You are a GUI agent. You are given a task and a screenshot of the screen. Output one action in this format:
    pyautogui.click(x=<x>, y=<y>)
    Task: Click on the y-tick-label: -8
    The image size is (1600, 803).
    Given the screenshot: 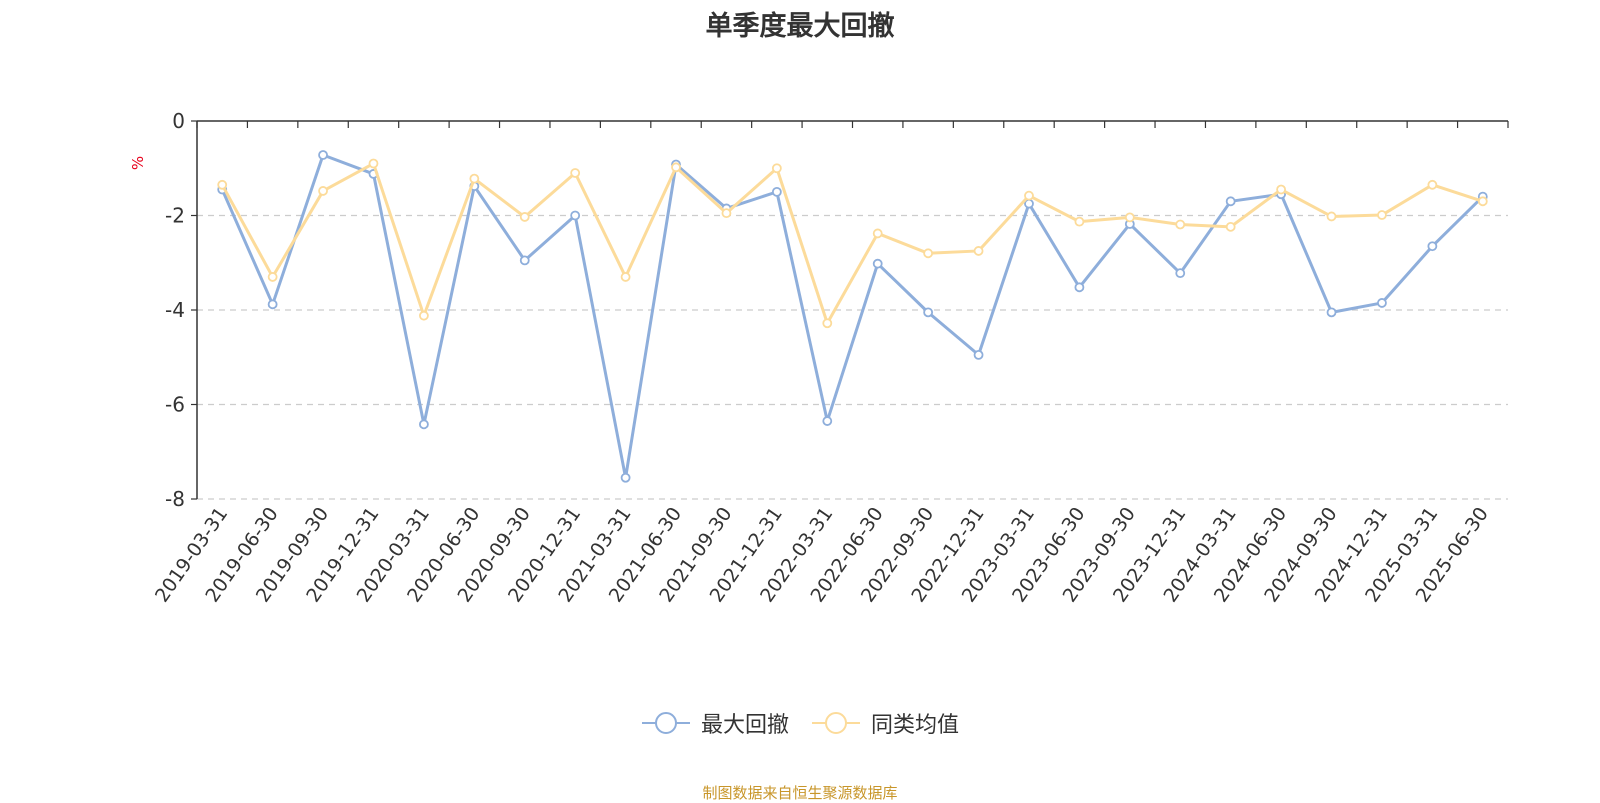 What is the action you would take?
    pyautogui.click(x=175, y=499)
    